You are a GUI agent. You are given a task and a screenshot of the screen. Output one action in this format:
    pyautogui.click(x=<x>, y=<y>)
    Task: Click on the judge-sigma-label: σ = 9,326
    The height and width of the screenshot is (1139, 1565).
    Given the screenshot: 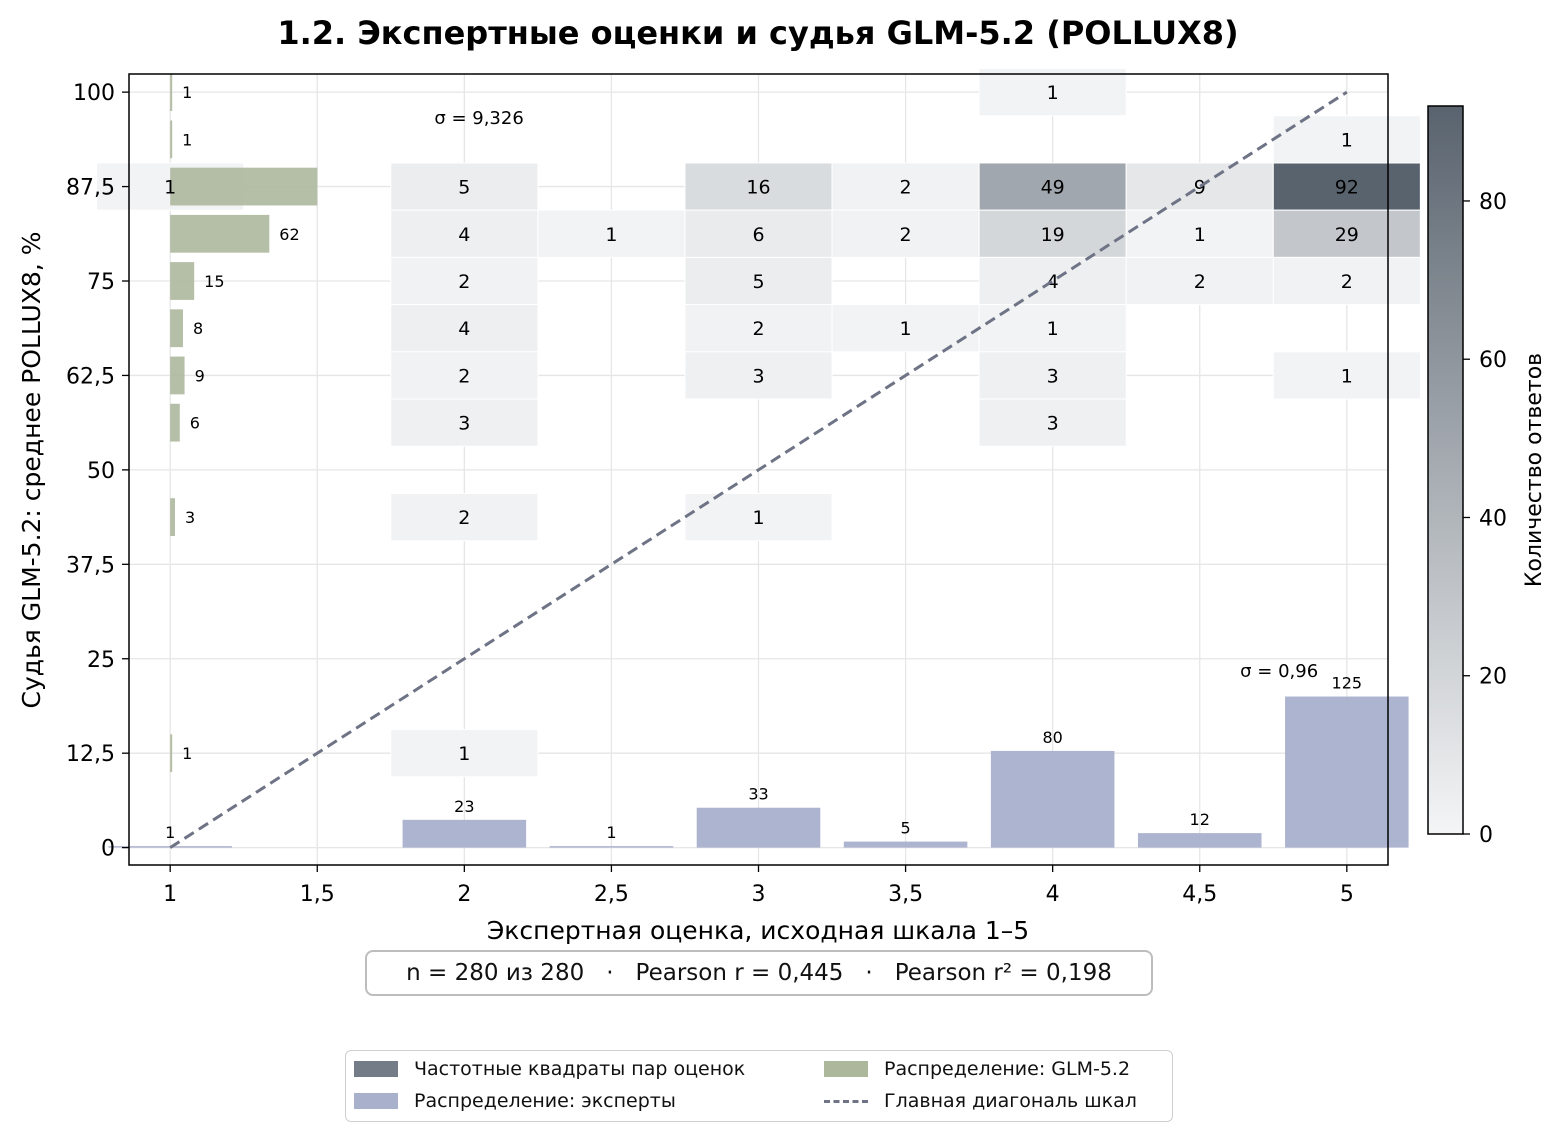 What is the action you would take?
    pyautogui.click(x=478, y=118)
    